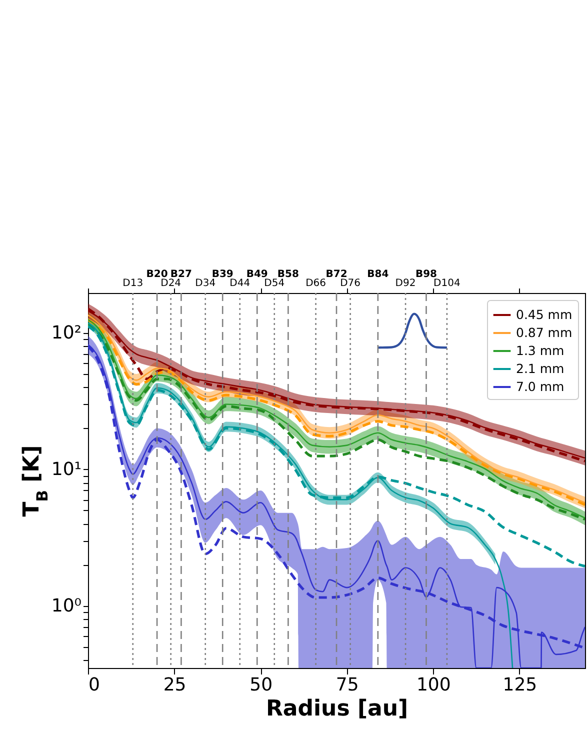 This screenshot has height=731, width=587. I want to click on ref-line-label: D24, so click(171, 283).